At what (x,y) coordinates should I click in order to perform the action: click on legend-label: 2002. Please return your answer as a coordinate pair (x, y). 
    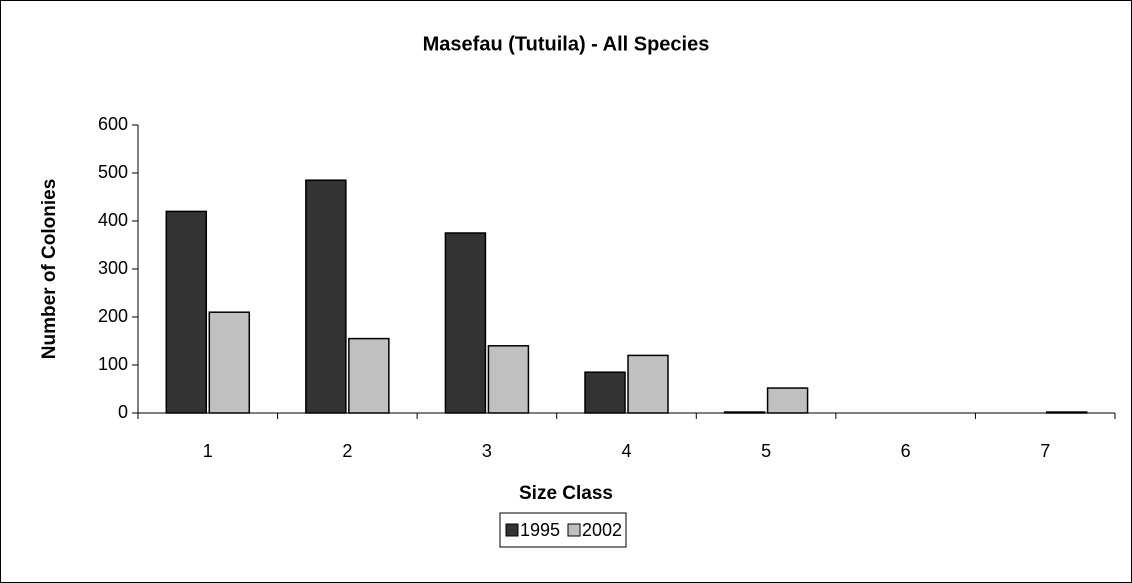
    Looking at the image, I should click on (602, 530).